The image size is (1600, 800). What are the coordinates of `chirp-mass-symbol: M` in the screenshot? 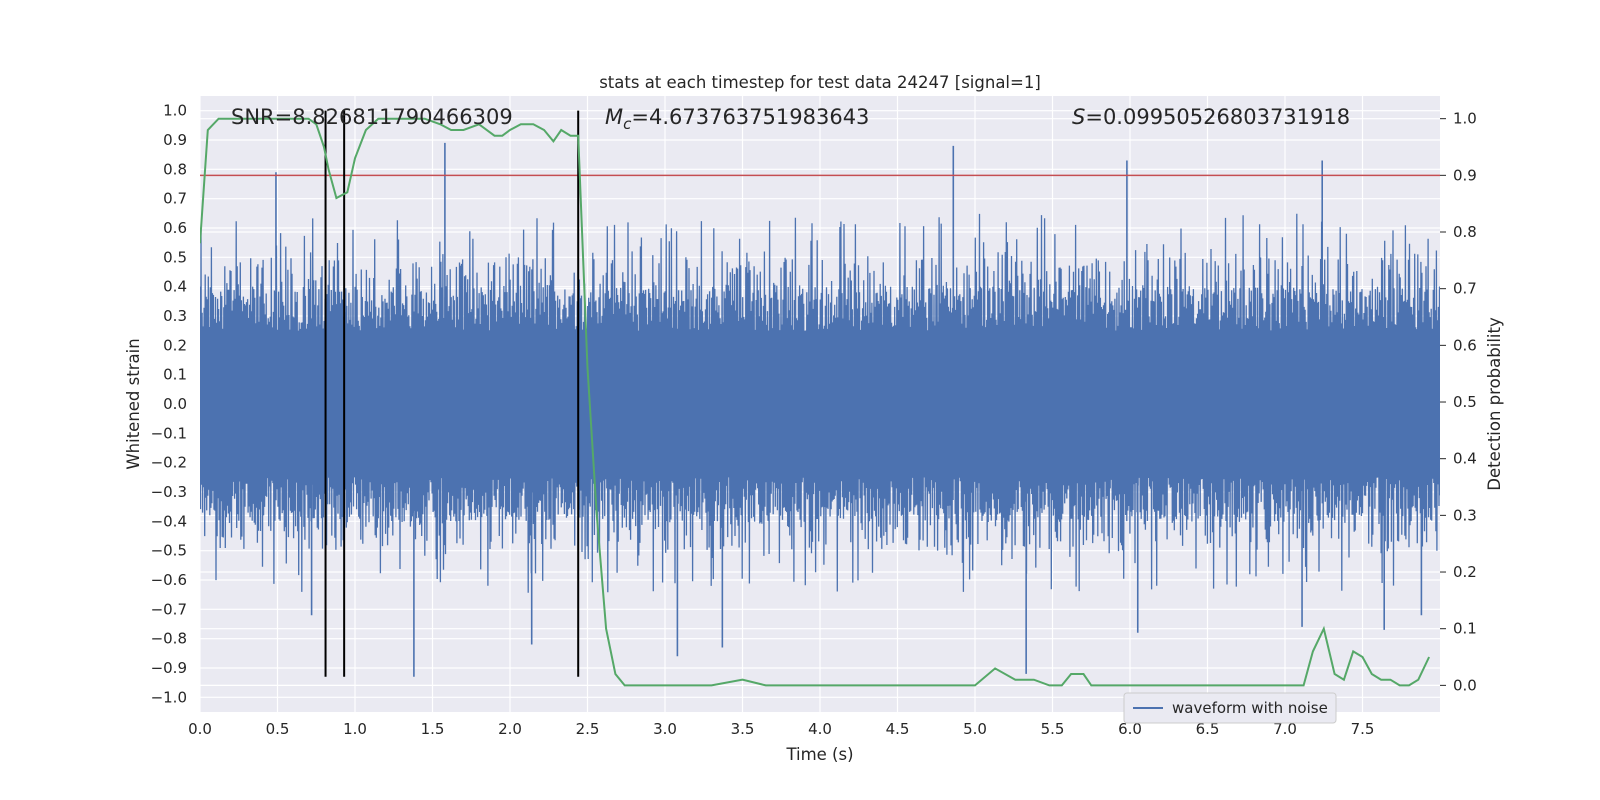 It's located at (614, 117).